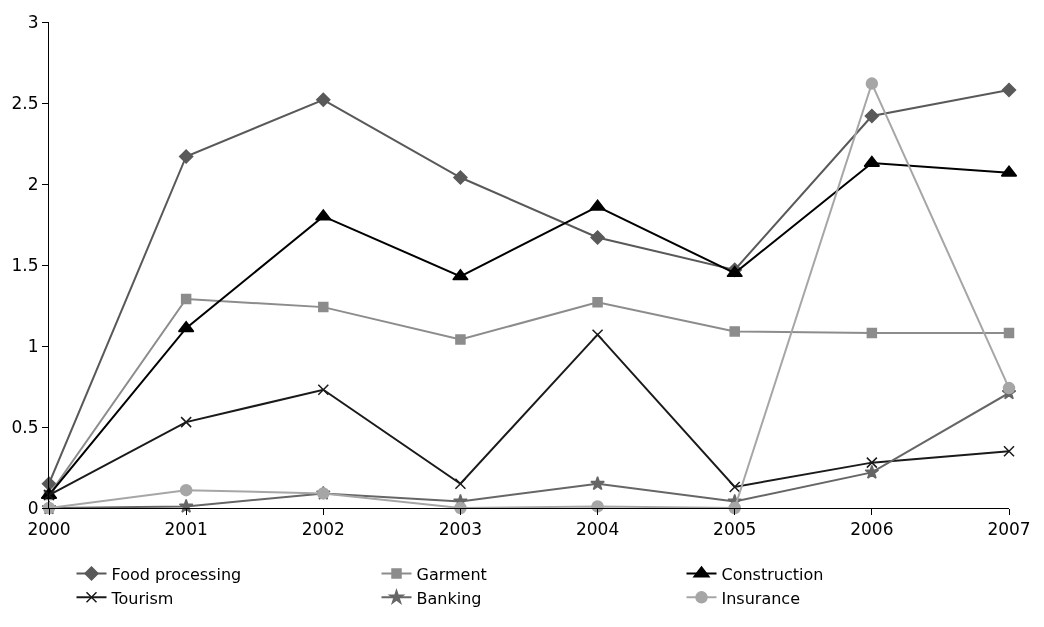 The height and width of the screenshot is (627, 1044). Describe the element at coordinates (33, 507) in the screenshot. I see `y-tick-label: 0` at that location.